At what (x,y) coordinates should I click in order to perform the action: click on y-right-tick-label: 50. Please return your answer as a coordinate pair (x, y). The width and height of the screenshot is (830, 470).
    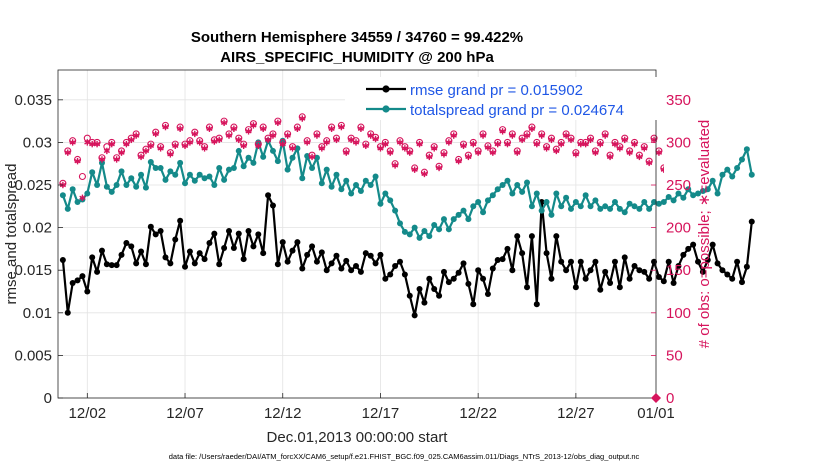
    Looking at the image, I should click on (674, 355).